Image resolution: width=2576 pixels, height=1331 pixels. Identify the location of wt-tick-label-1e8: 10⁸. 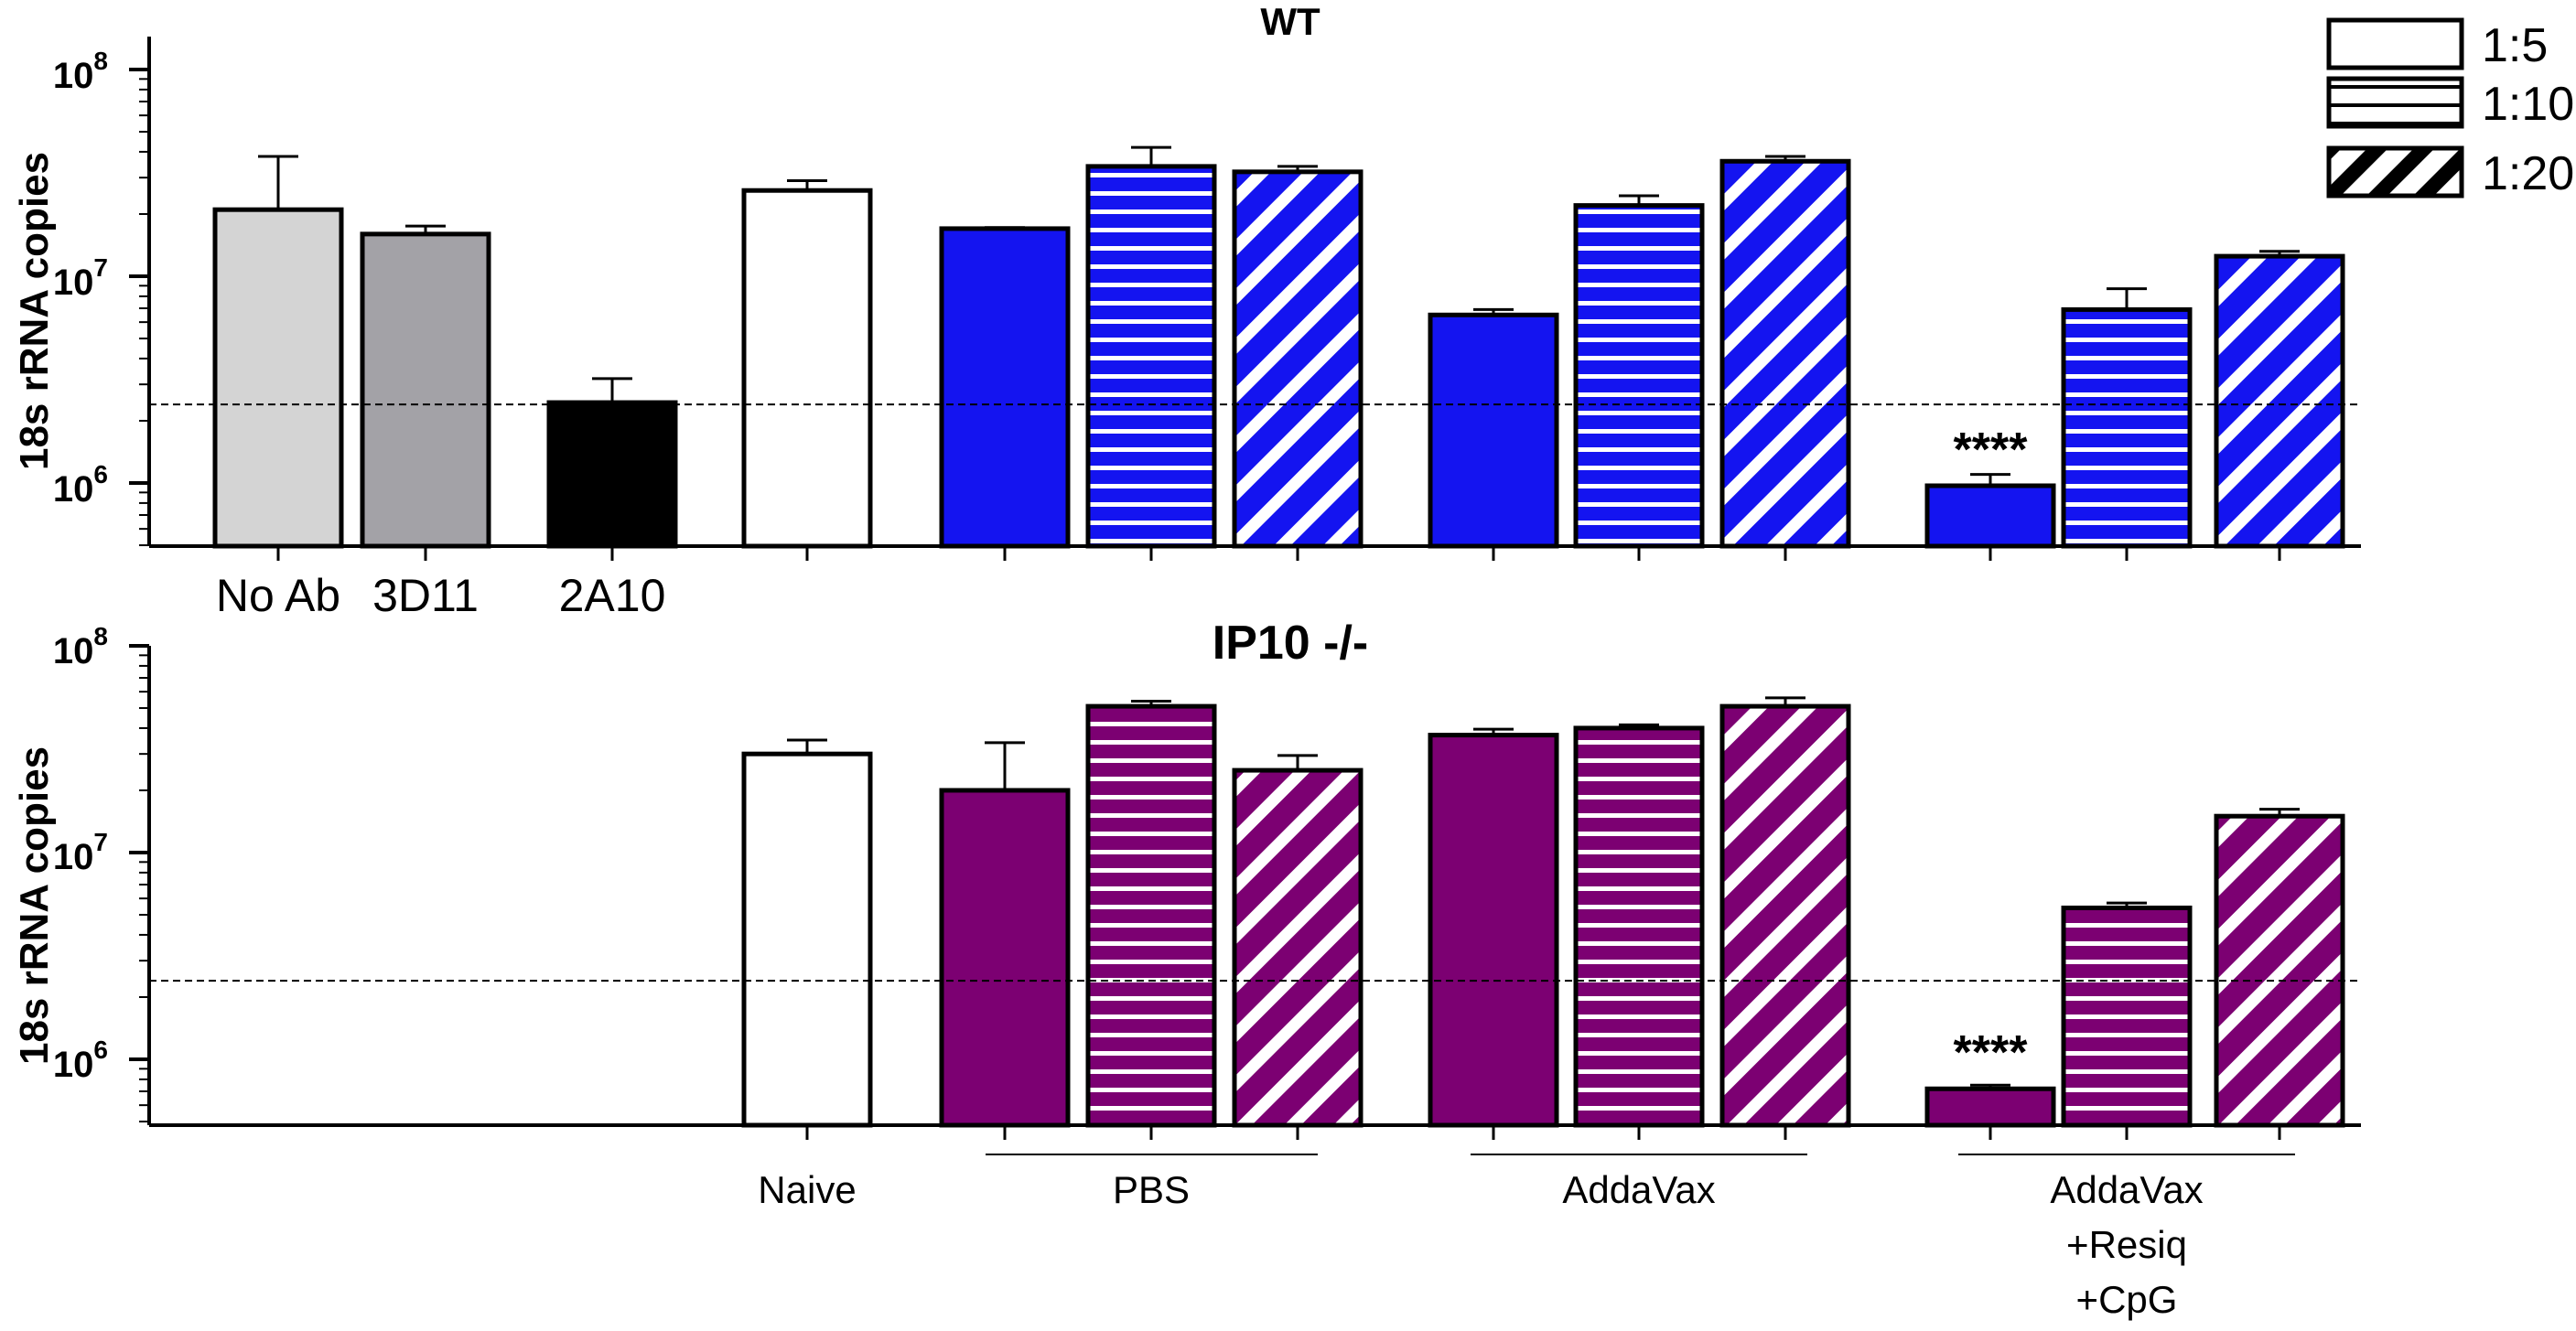
(80, 71).